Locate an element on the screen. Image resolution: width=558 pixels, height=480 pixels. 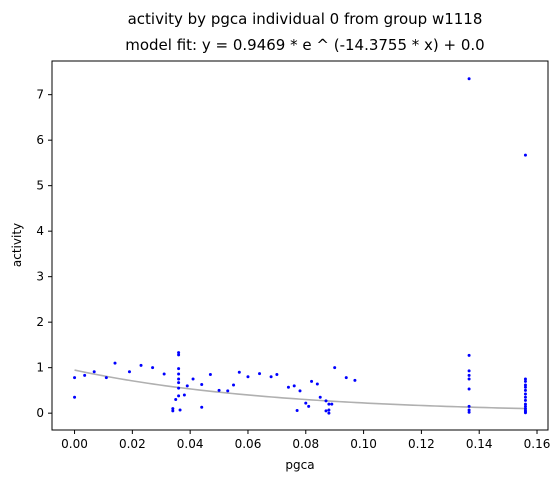
x-tick-label: 0.04 is located at coordinates (190, 444).